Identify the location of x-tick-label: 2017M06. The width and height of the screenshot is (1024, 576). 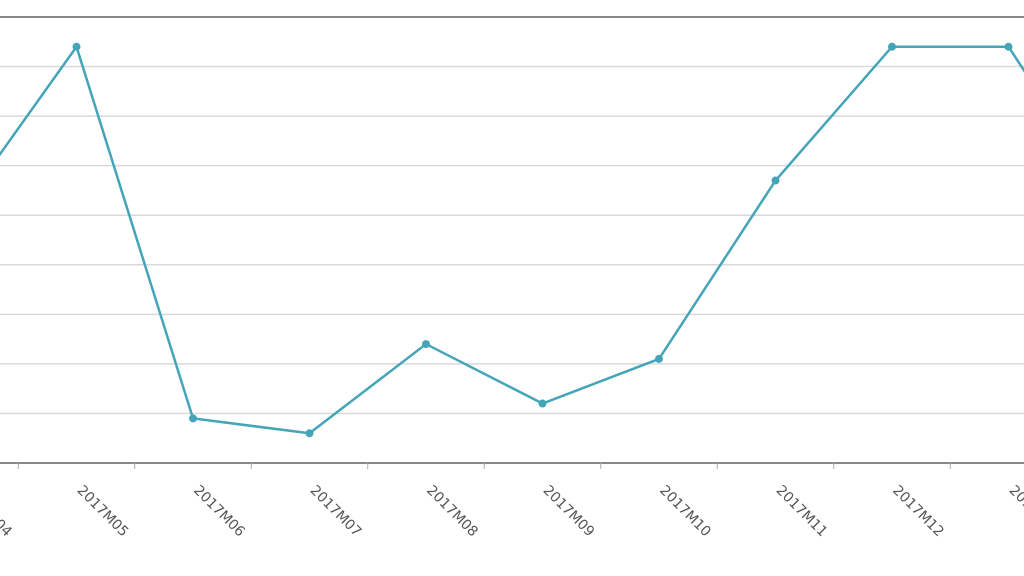
(219, 512).